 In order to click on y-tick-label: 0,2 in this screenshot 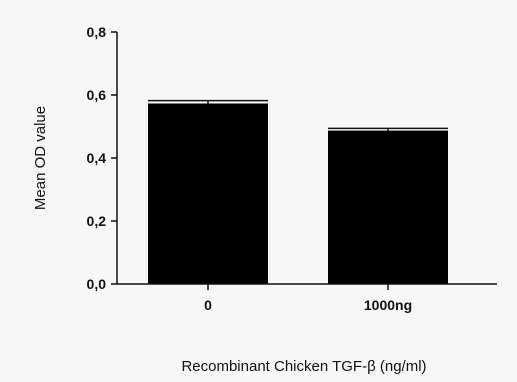, I will do `click(97, 221)`.